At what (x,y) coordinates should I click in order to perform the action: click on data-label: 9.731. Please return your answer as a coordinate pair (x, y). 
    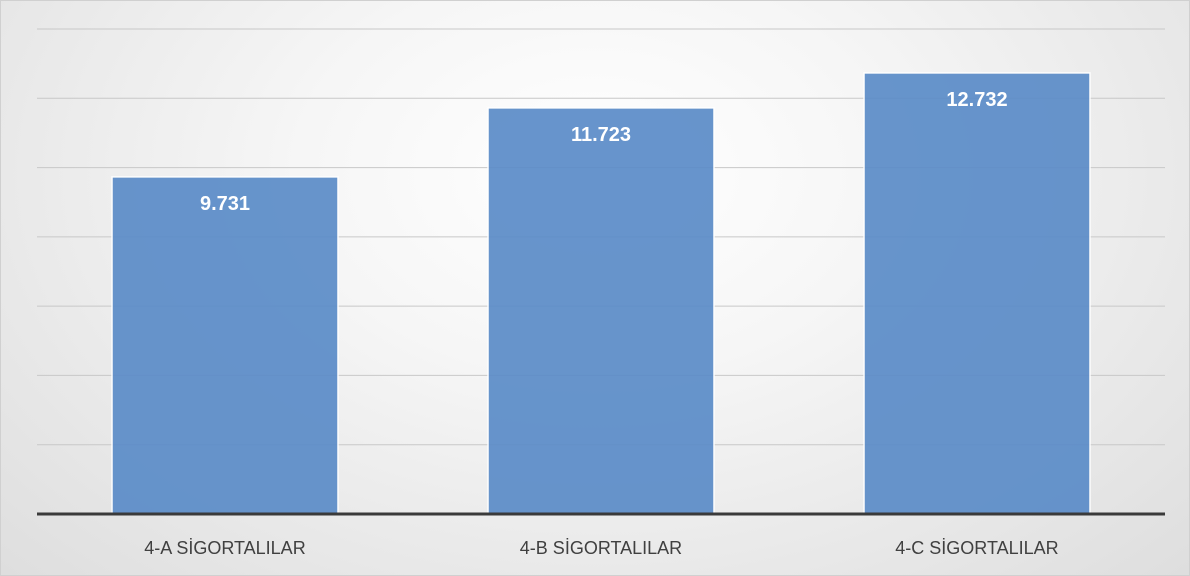
    Looking at the image, I should click on (225, 204).